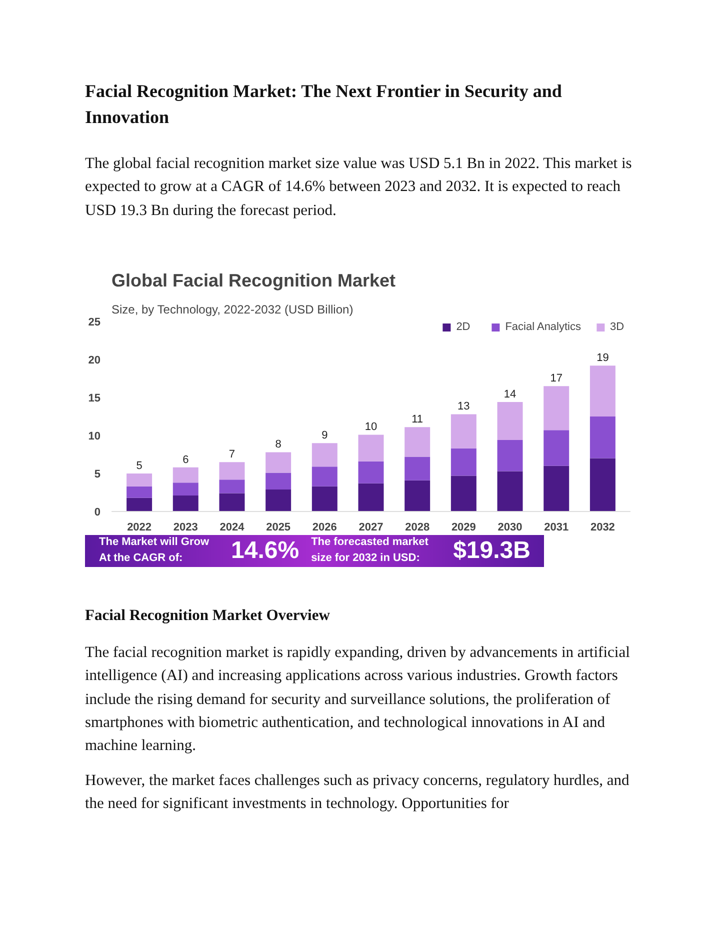  I want to click on text: The facial recognition market is rapidly expanding, driven by advancements in artificial intelligence (AI) and increasing applications across various industries. Growth factors include the rising demand for security and surveillance solutions, the proliferation of smartphones with biometric authentication, and technological innovations in AI and machine learning., so click(358, 699).